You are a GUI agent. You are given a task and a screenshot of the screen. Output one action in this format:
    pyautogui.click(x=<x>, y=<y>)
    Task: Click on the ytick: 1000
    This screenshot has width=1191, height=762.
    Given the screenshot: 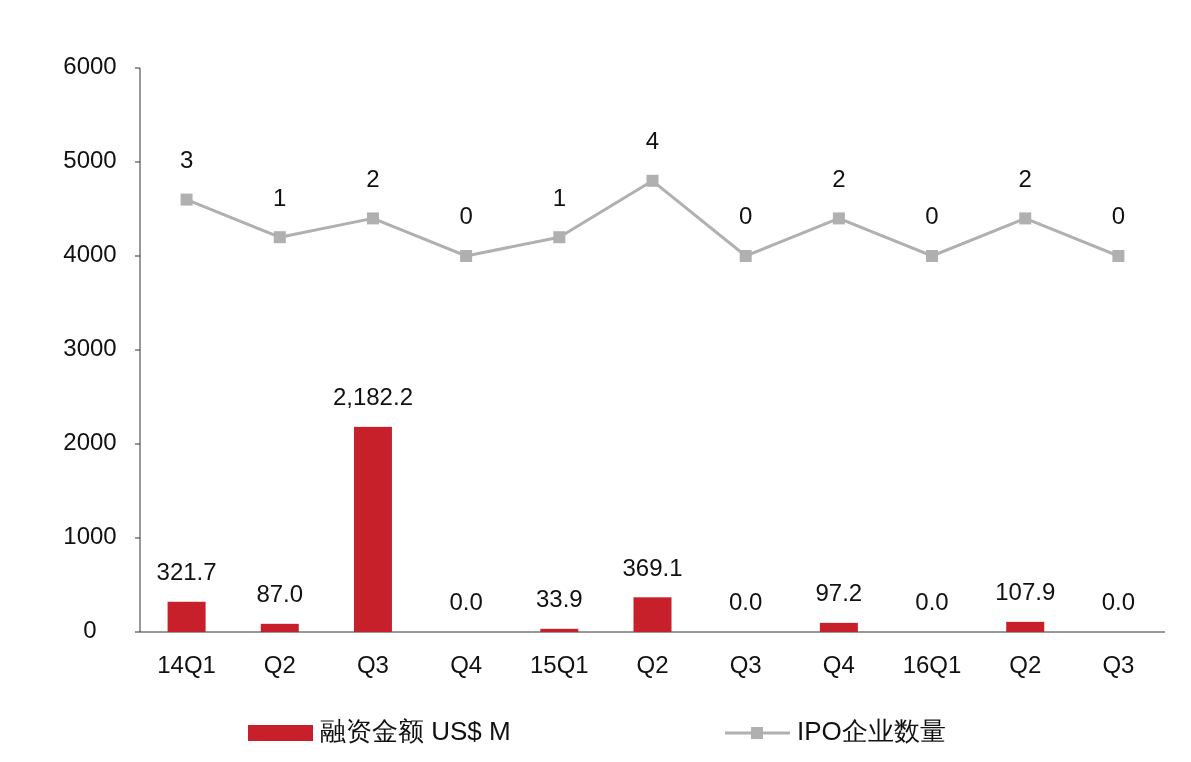 What is the action you would take?
    pyautogui.click(x=90, y=536)
    